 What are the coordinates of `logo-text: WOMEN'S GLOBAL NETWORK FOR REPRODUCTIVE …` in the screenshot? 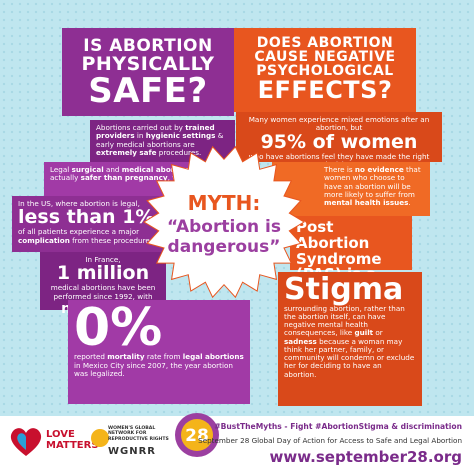 It's located at (138, 434).